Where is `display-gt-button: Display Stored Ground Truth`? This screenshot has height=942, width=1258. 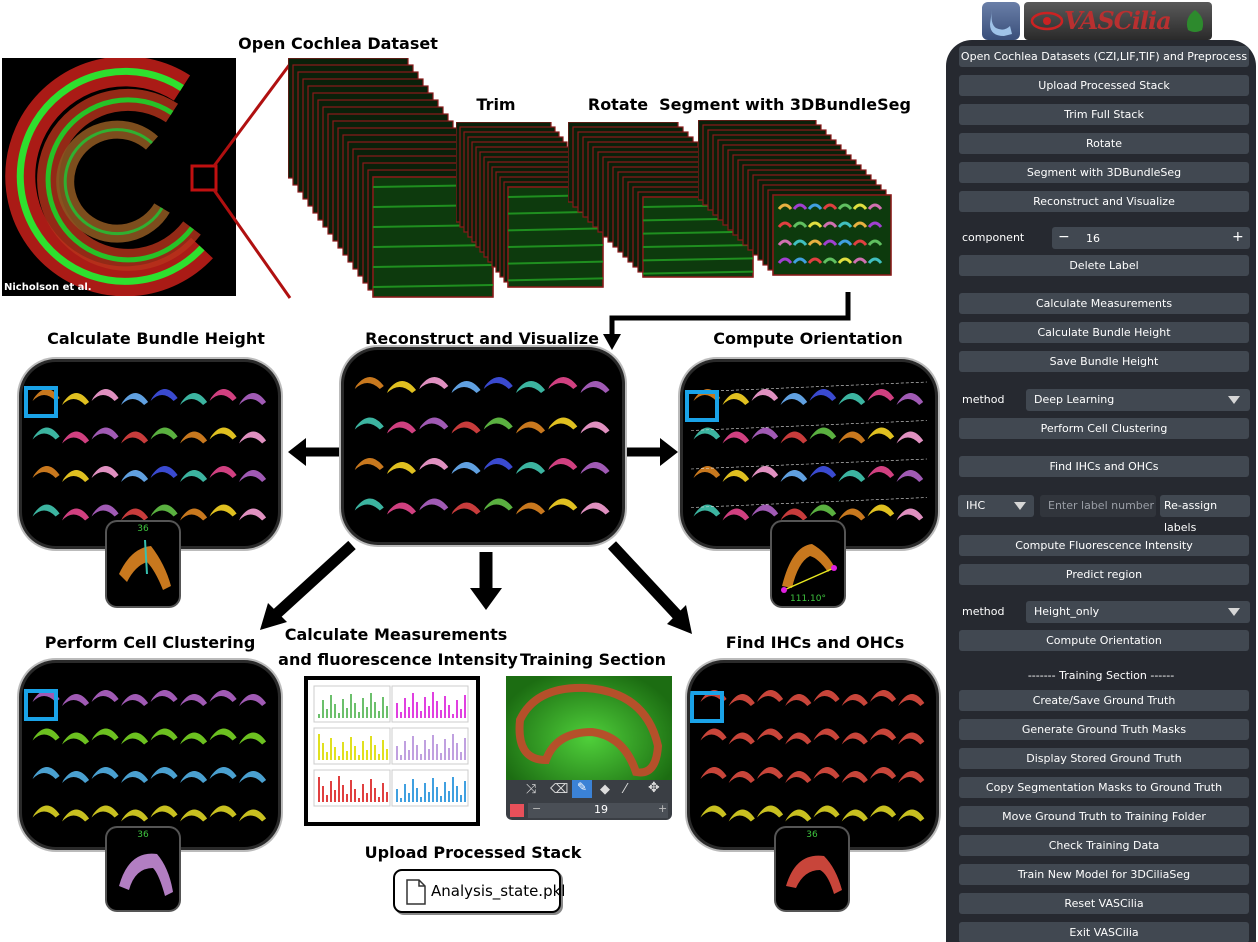
display-gt-button: Display Stored Ground Truth is located at coordinates (1104, 758).